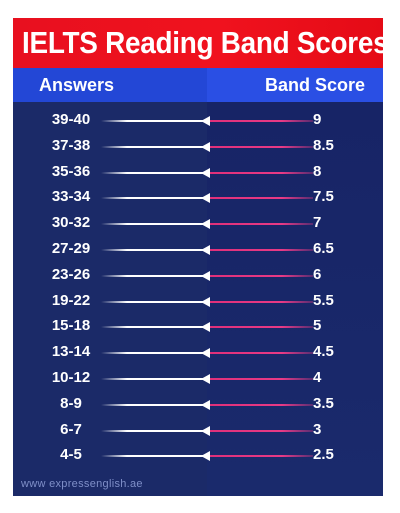 This screenshot has width=400, height=513. Describe the element at coordinates (323, 248) in the screenshot. I see `band-score-value: 6.5` at that location.